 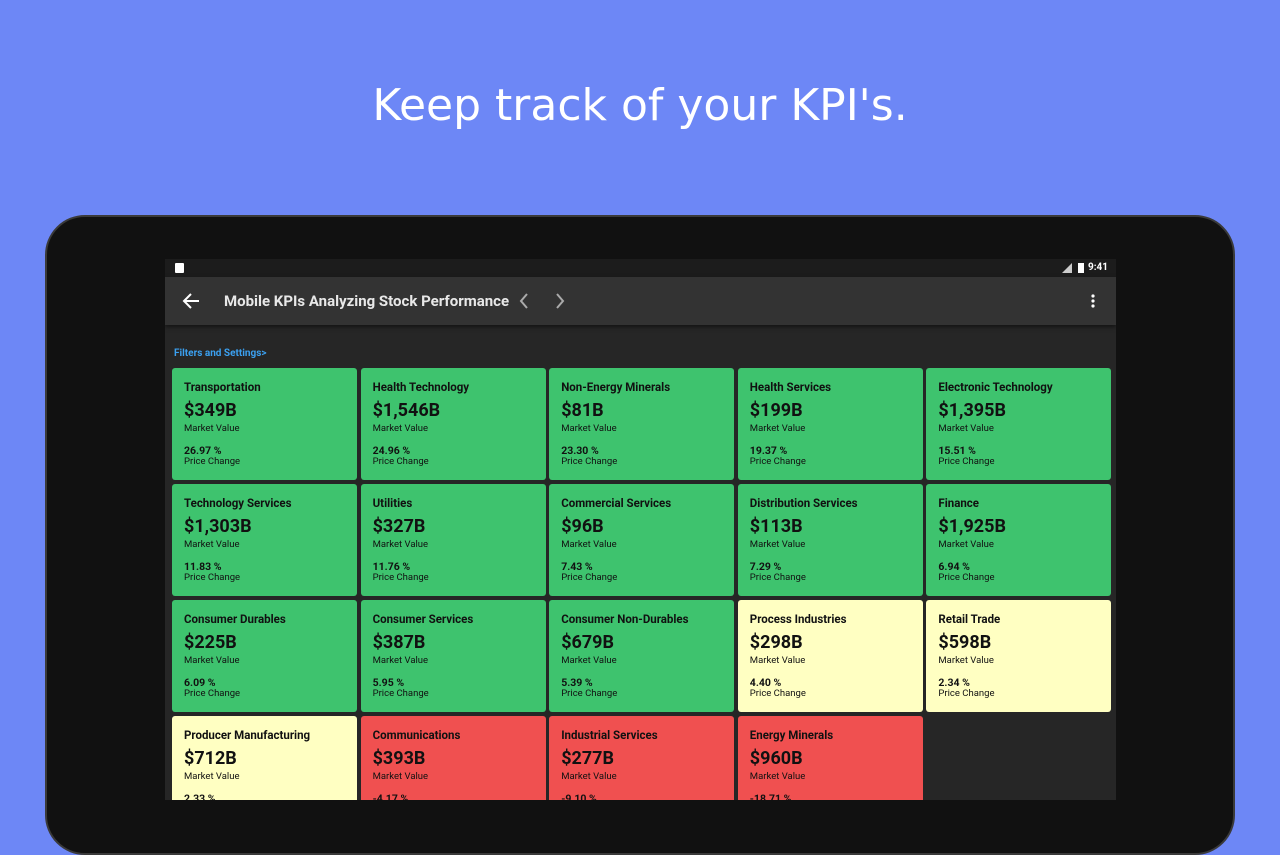 What do you see at coordinates (416, 735) in the screenshot?
I see `tile-name: Communications` at bounding box center [416, 735].